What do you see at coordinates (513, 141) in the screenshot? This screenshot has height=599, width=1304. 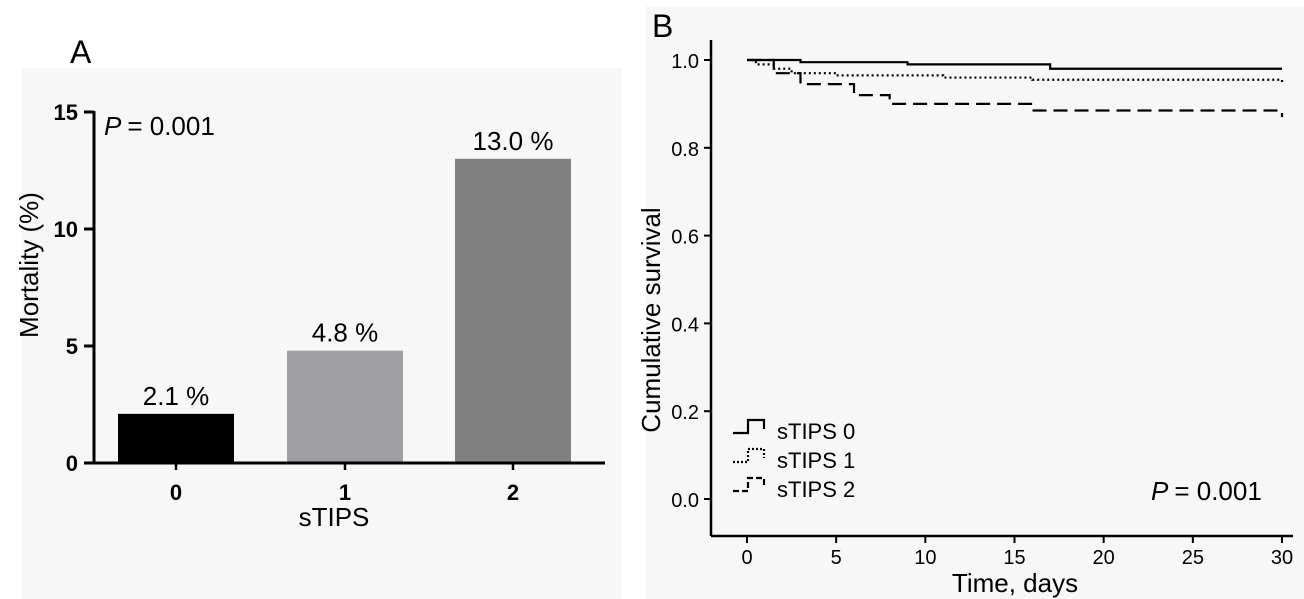 I see `bar-value-label: 13.0 %` at bounding box center [513, 141].